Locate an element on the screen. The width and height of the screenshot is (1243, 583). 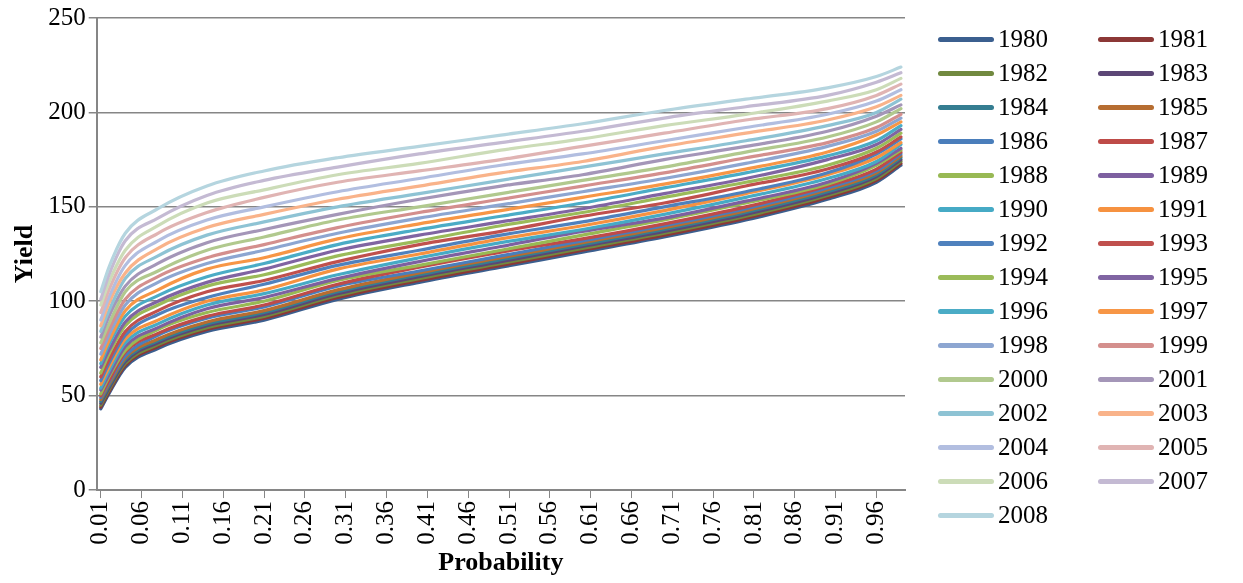
x-tick-label: 0.76 is located at coordinates (711, 523).